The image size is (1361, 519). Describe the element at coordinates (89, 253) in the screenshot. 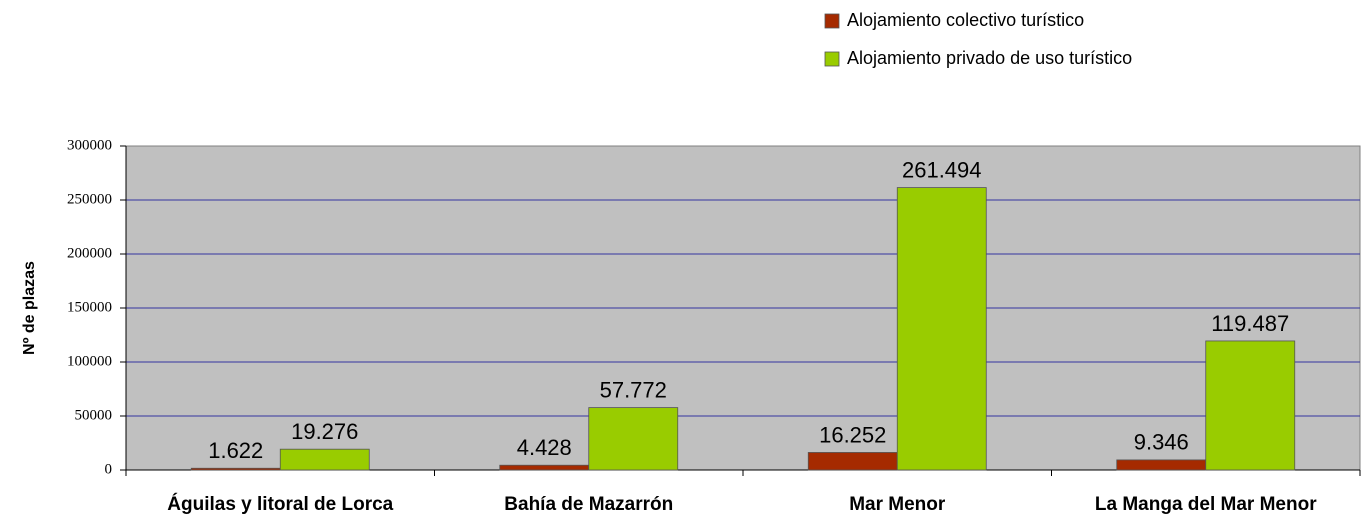

I see `y-tick-label: 200000` at that location.